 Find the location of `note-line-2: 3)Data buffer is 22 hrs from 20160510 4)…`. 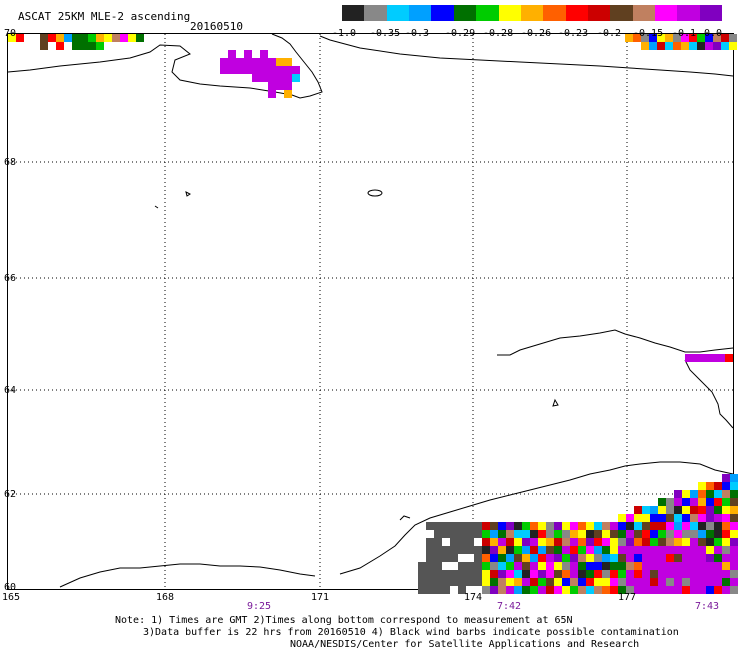

note-line-2: 3)Data buffer is 22 hrs from 20160510 4)… is located at coordinates (411, 632).